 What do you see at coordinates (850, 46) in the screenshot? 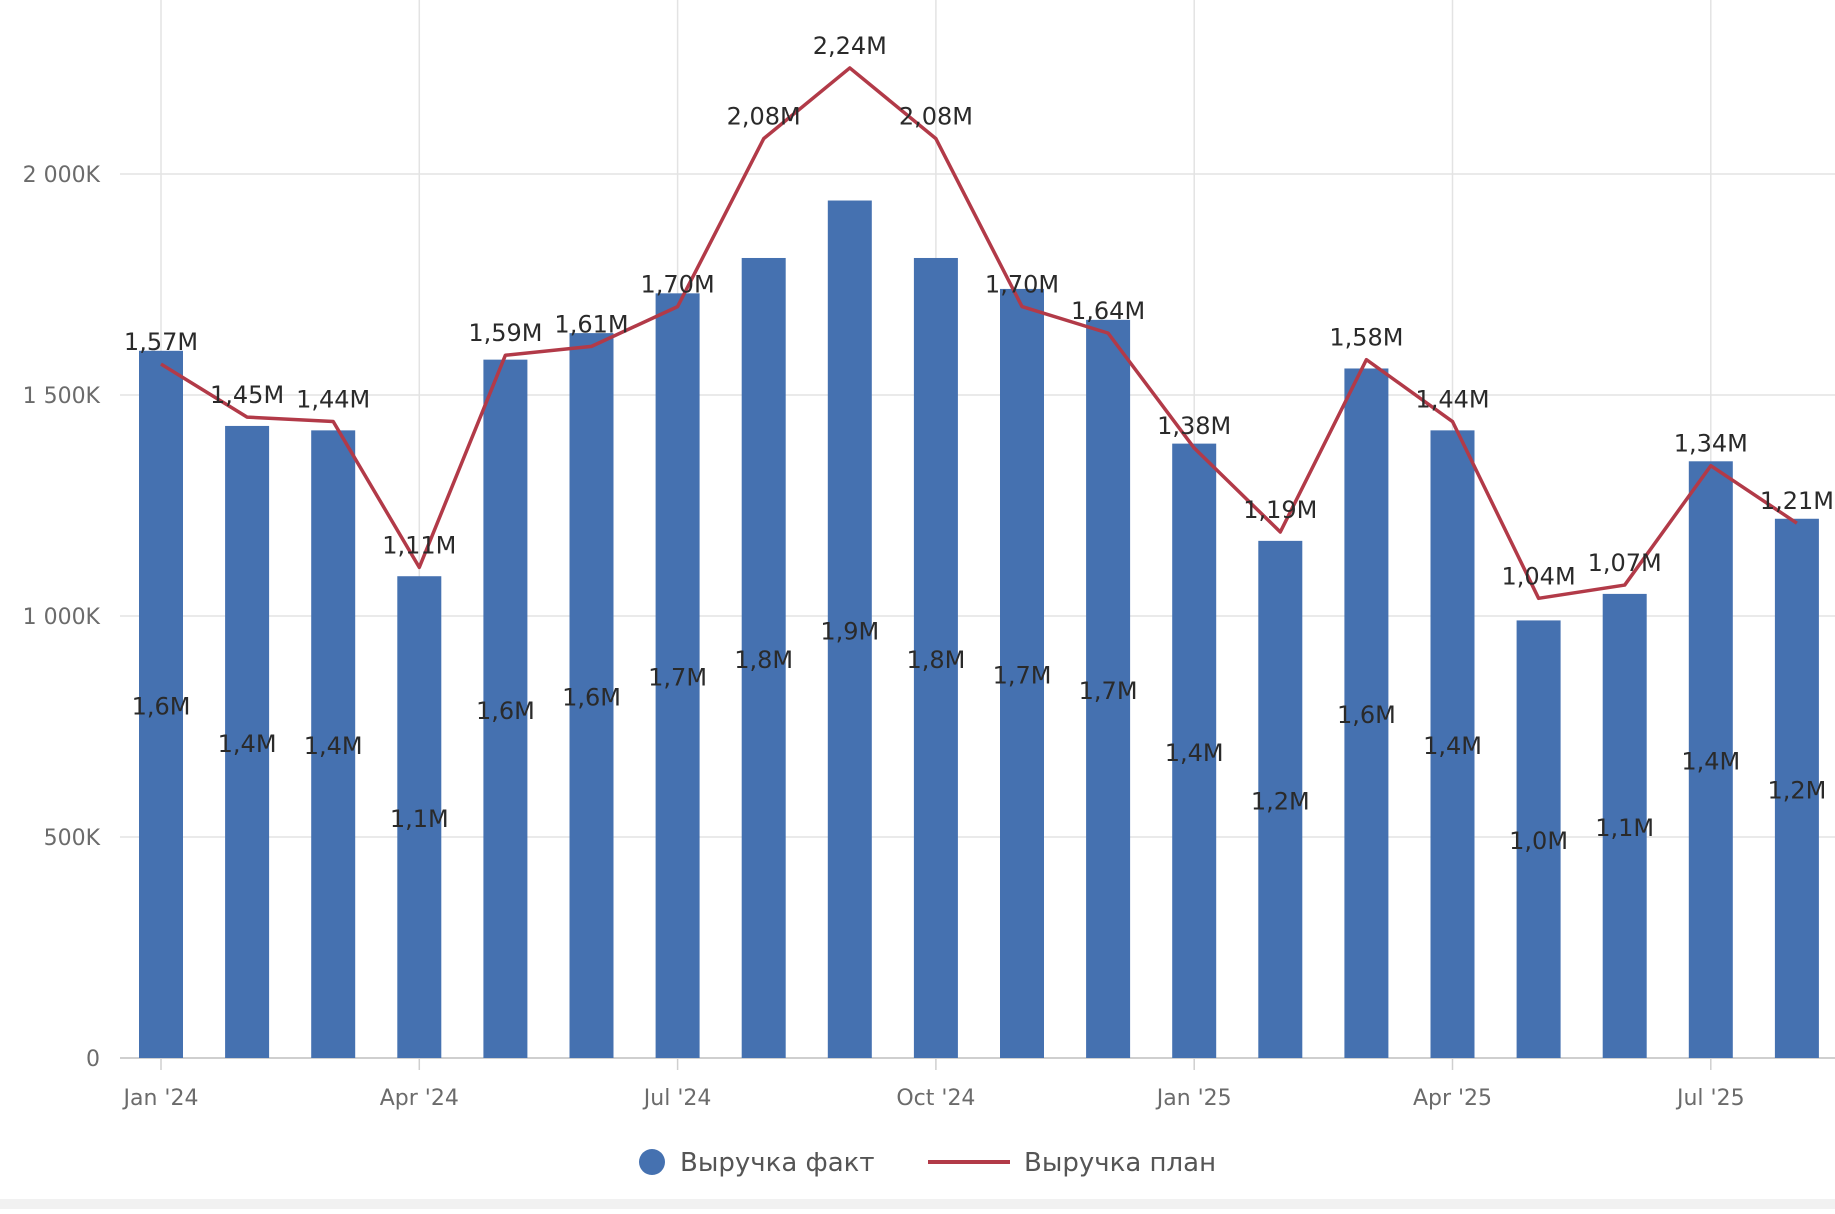
I see `line-data-label: 2,24M` at bounding box center [850, 46].